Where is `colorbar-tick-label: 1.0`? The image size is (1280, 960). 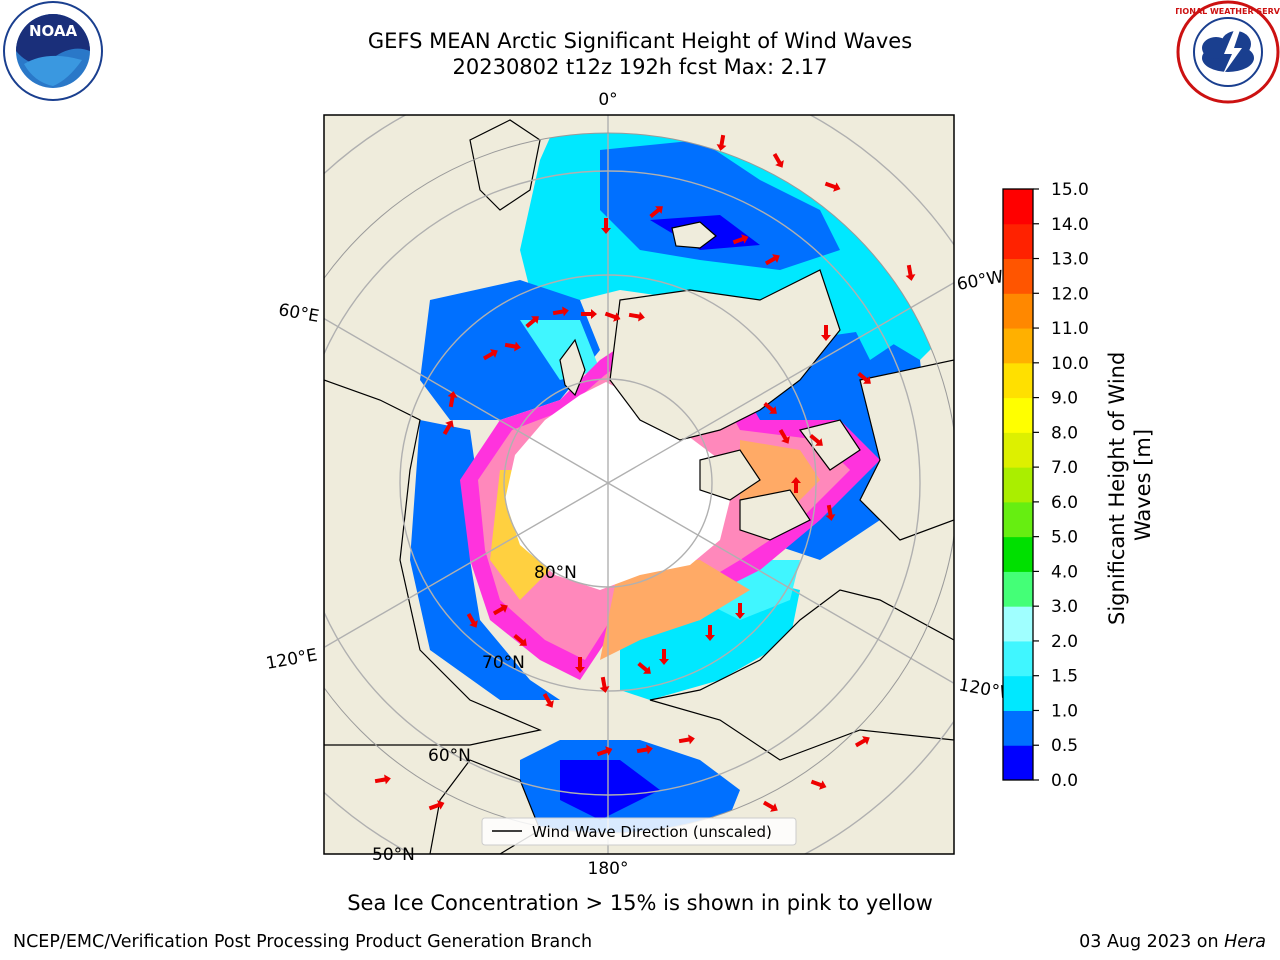 colorbar-tick-label: 1.0 is located at coordinates (1064, 711).